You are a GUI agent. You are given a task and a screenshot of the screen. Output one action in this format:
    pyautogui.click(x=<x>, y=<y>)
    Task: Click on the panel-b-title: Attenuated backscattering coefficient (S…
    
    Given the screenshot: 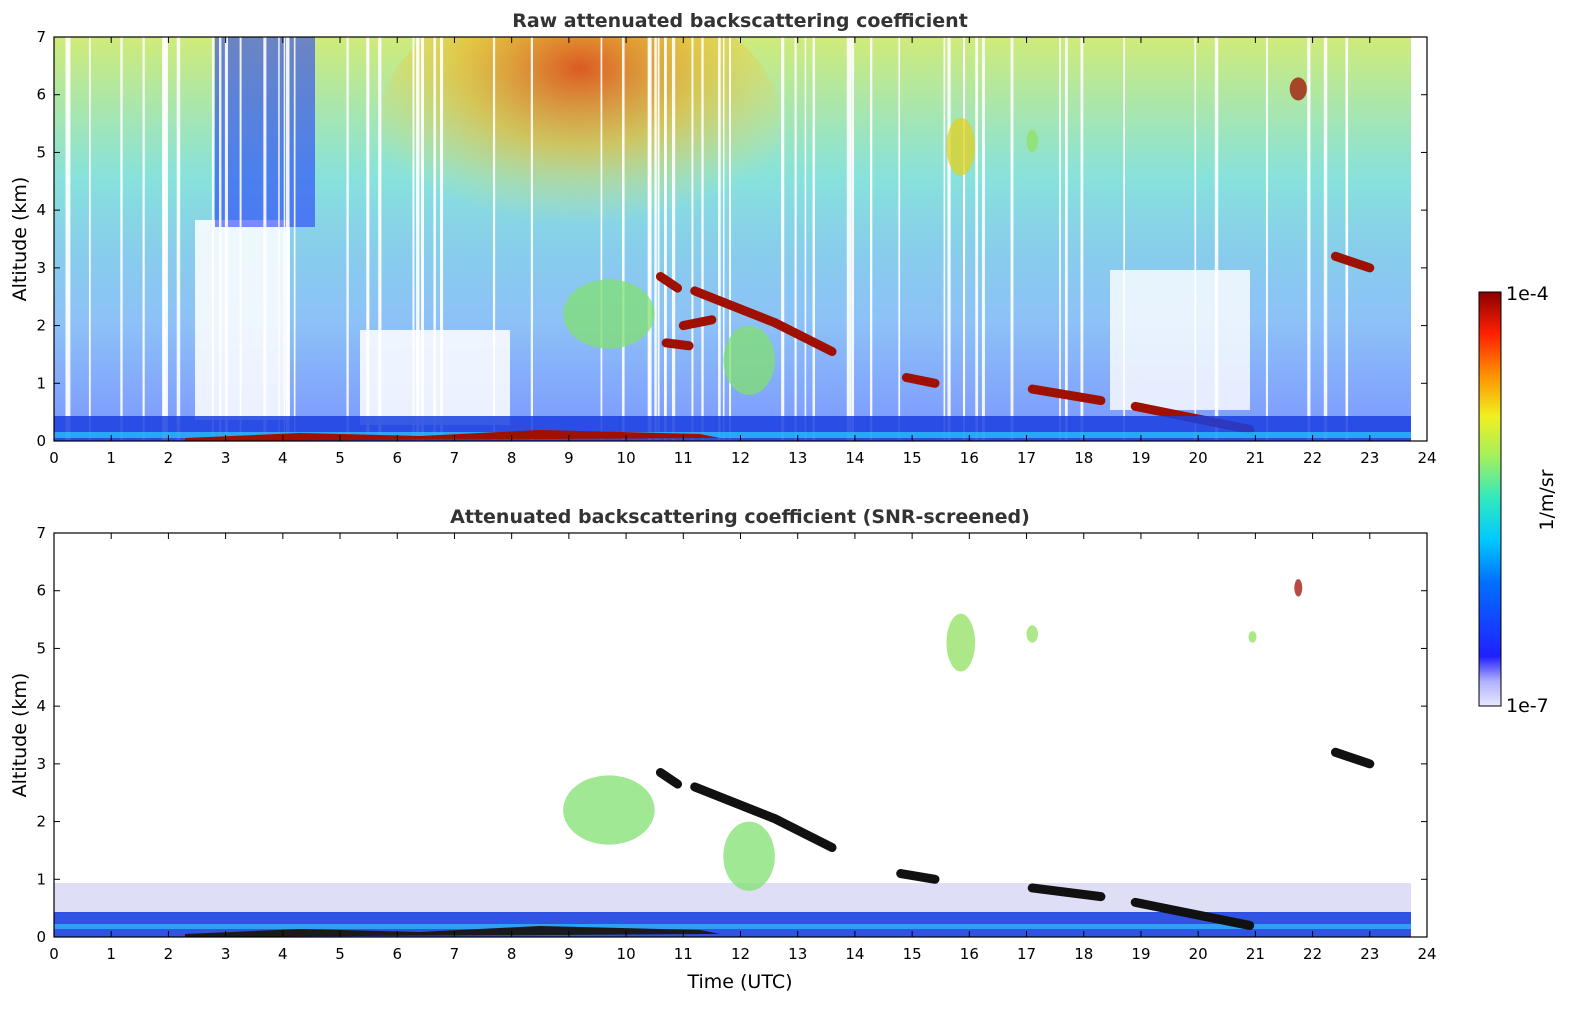 What is the action you would take?
    pyautogui.click(x=740, y=517)
    